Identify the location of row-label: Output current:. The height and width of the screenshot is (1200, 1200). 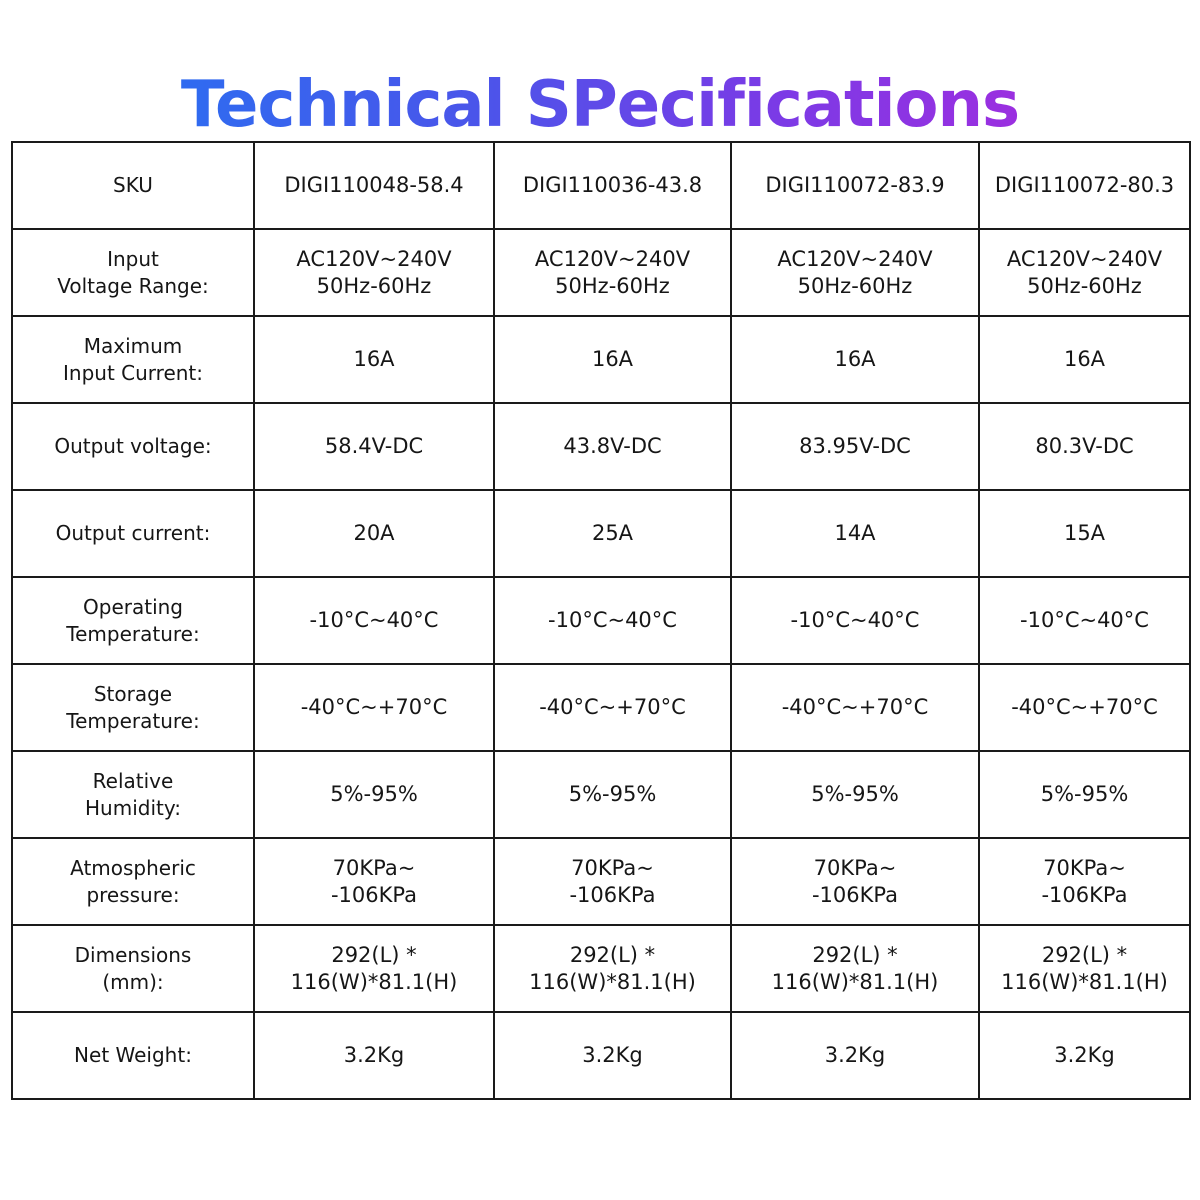
(133, 533).